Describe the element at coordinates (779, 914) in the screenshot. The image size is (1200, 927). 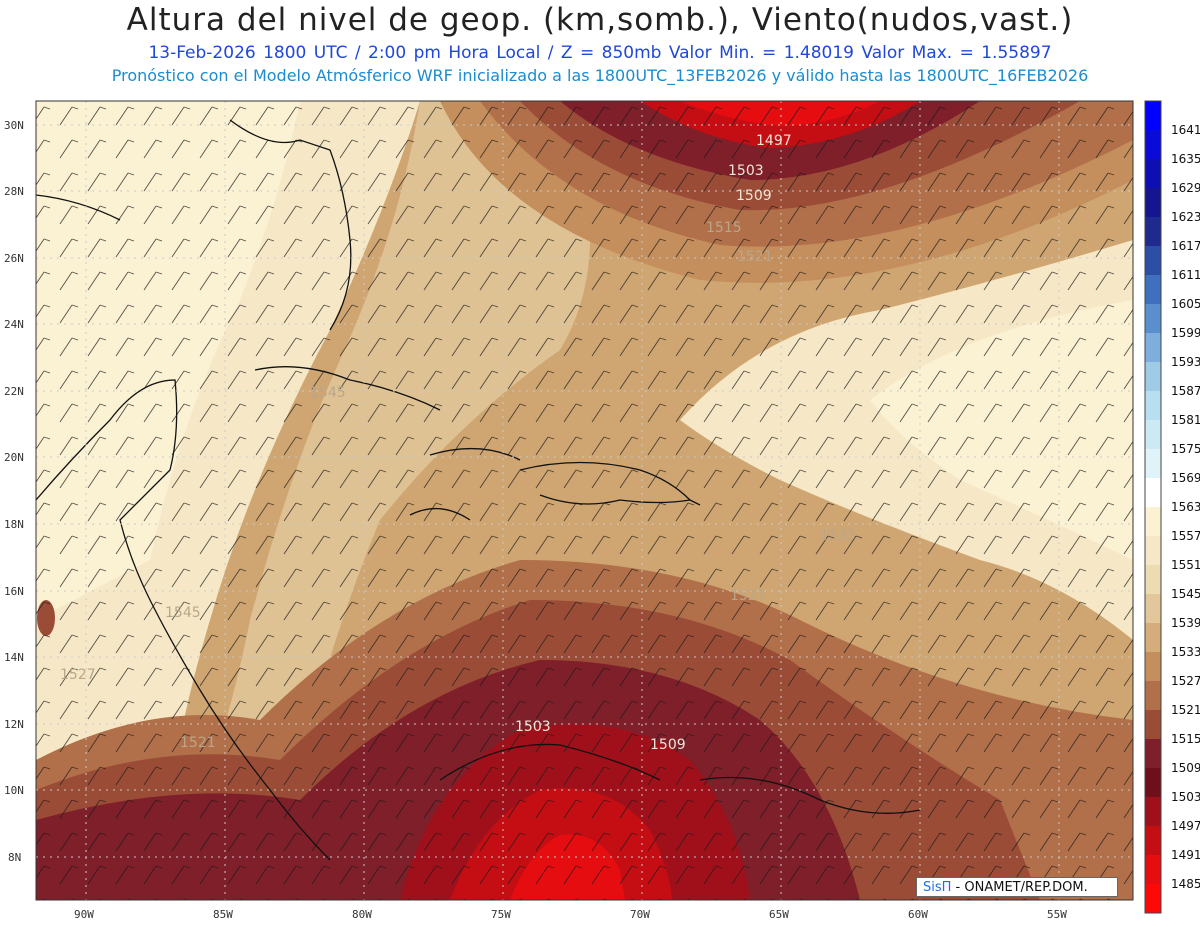
I see `lon-tick-label: 65W` at that location.